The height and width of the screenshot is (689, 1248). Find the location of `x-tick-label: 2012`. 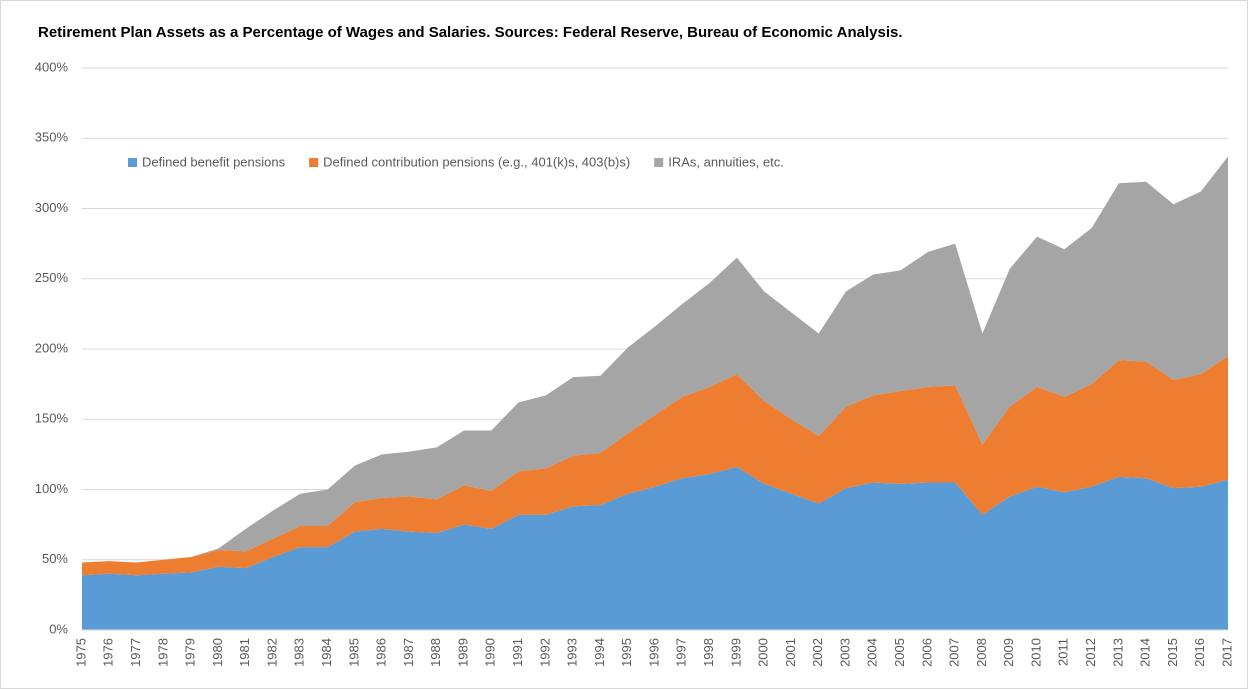

x-tick-label: 2012 is located at coordinates (1090, 652).